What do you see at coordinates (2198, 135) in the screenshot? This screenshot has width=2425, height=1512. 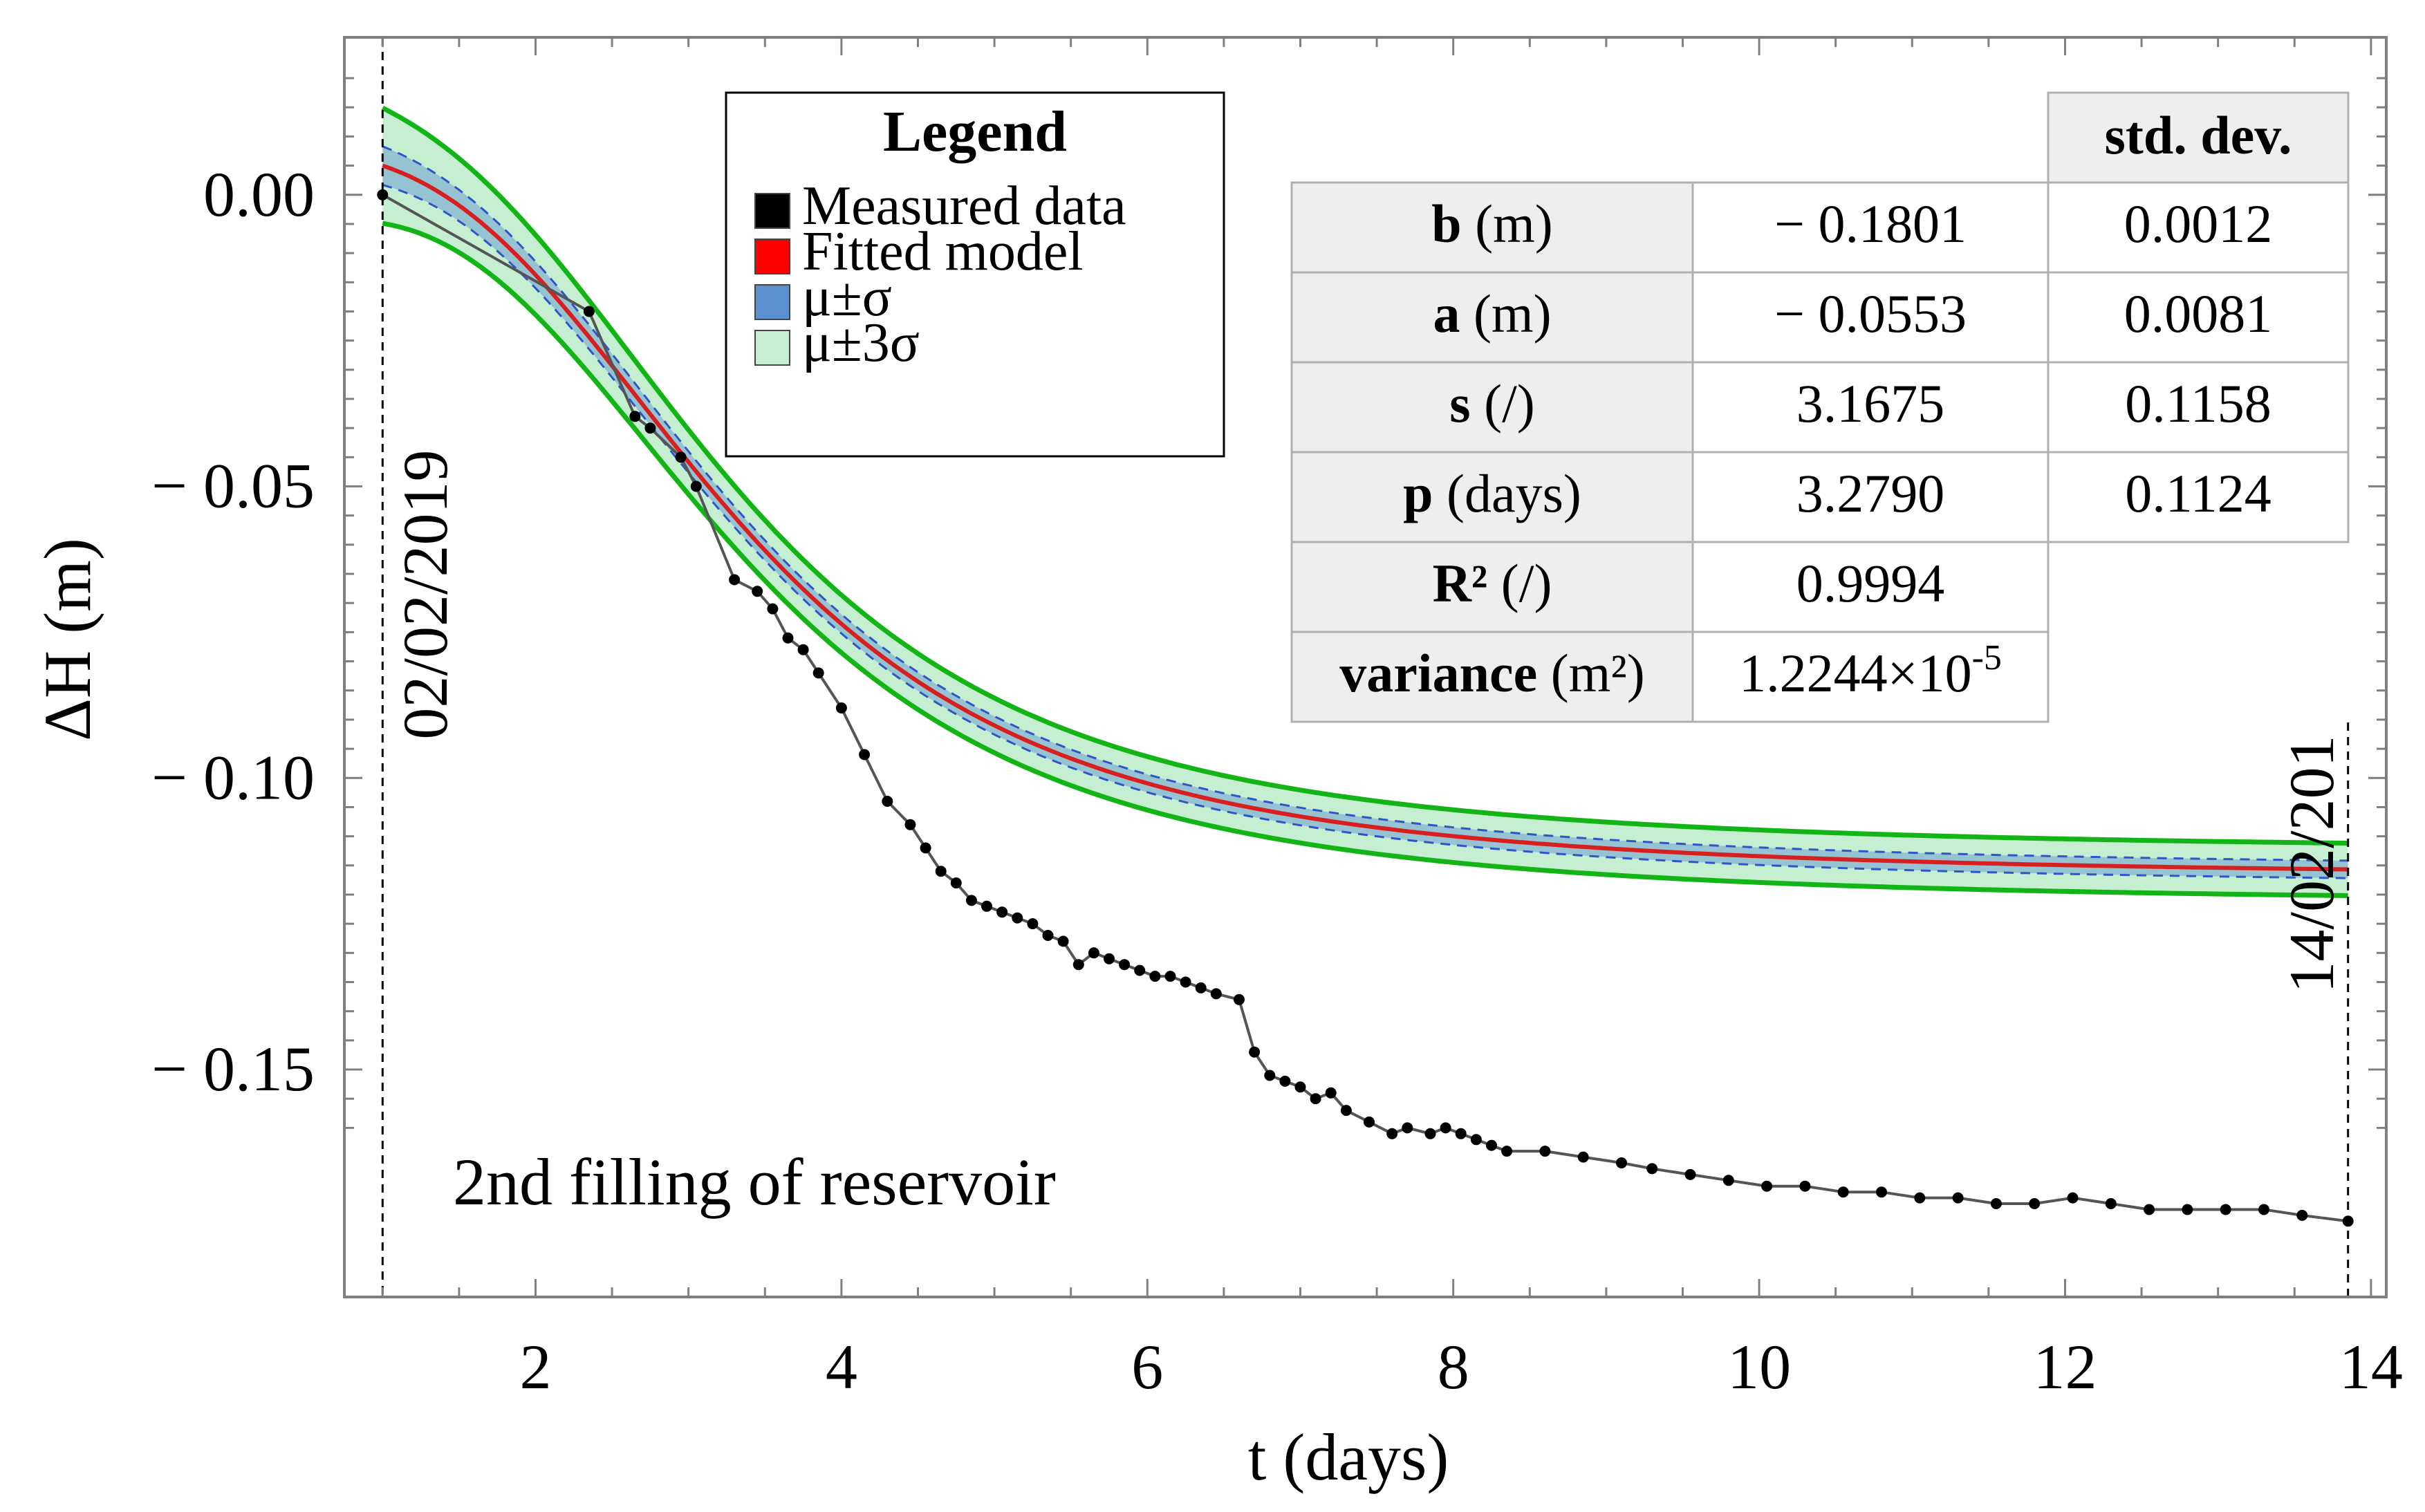 I see `table-header-std: std. dev.` at bounding box center [2198, 135].